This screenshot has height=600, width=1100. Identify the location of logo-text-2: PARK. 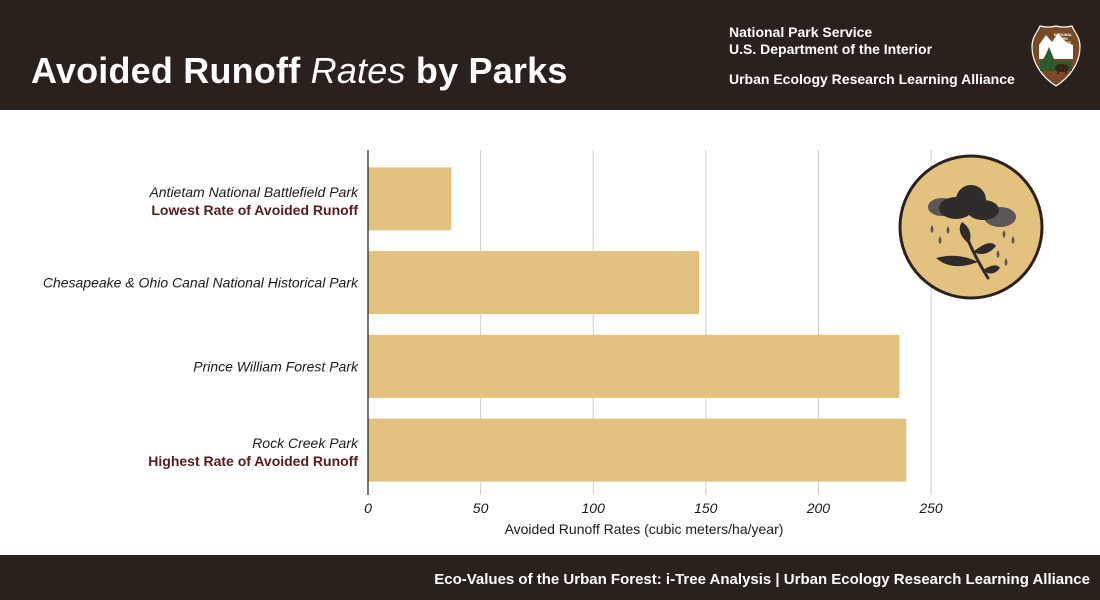
(1063, 39).